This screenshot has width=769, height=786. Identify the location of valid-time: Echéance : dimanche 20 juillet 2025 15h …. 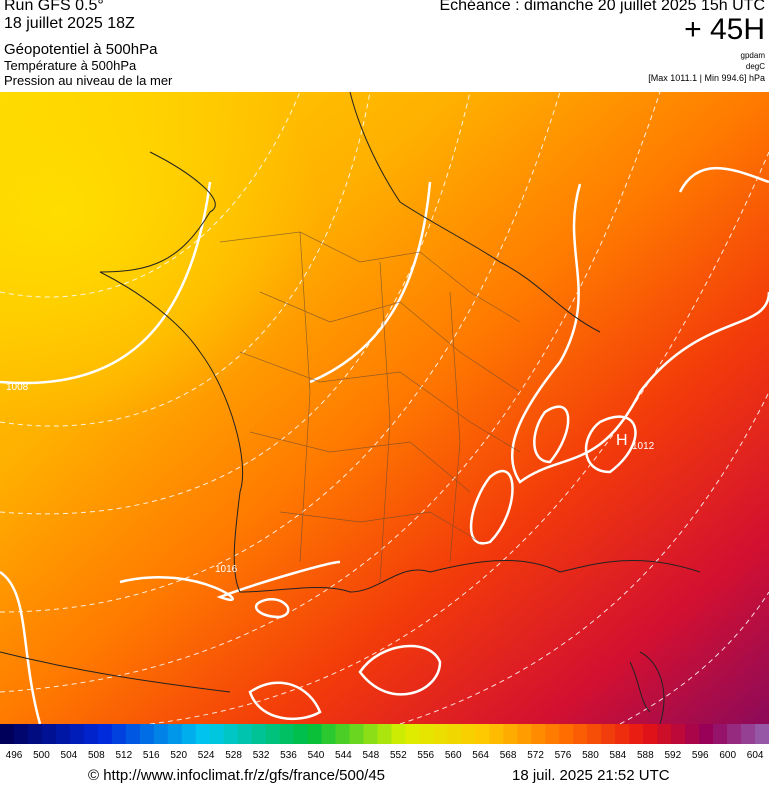
(602, 7).